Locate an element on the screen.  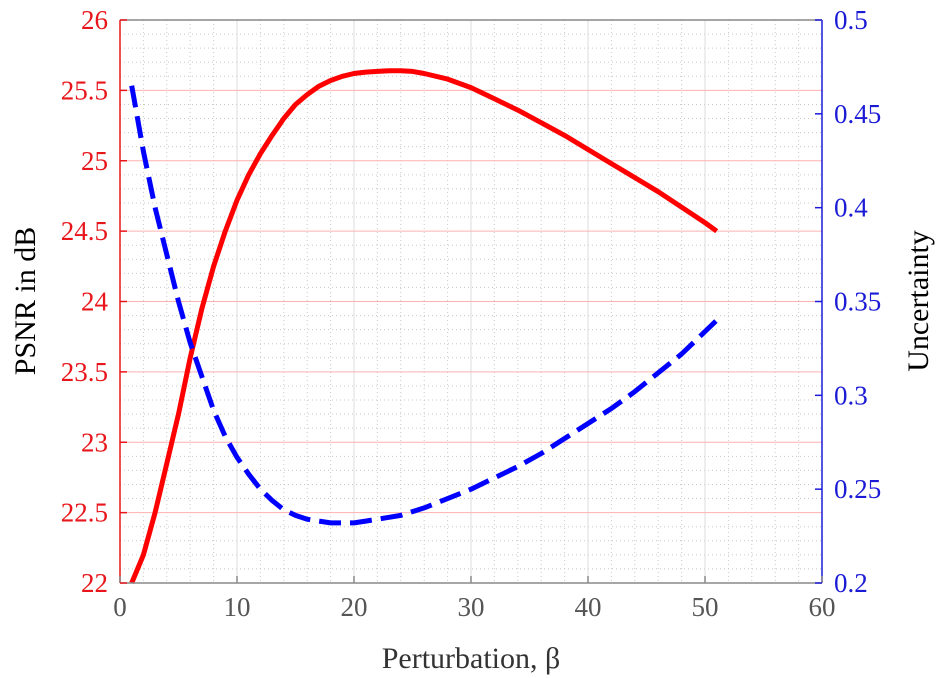
x-tick-label: 50 is located at coordinates (705, 607).